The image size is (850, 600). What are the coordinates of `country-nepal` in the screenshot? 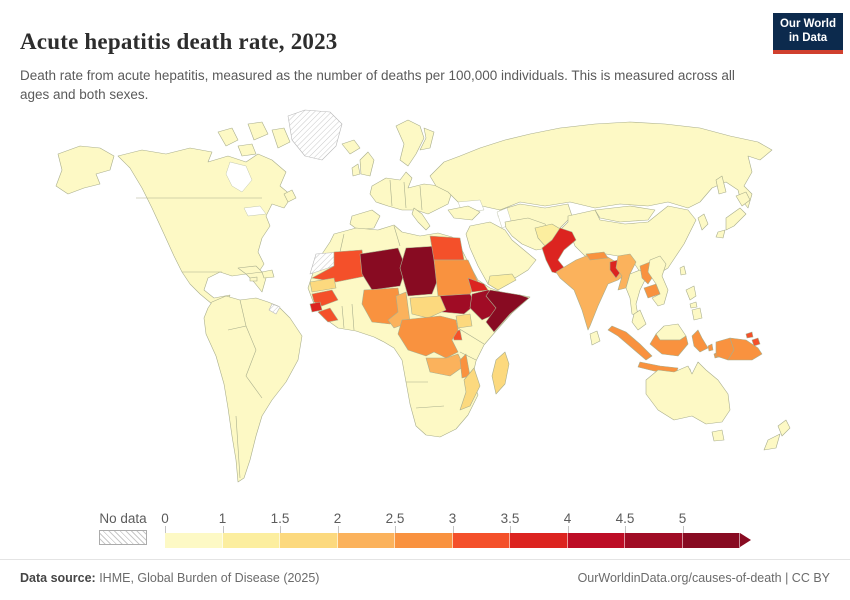 It's located at (597, 256).